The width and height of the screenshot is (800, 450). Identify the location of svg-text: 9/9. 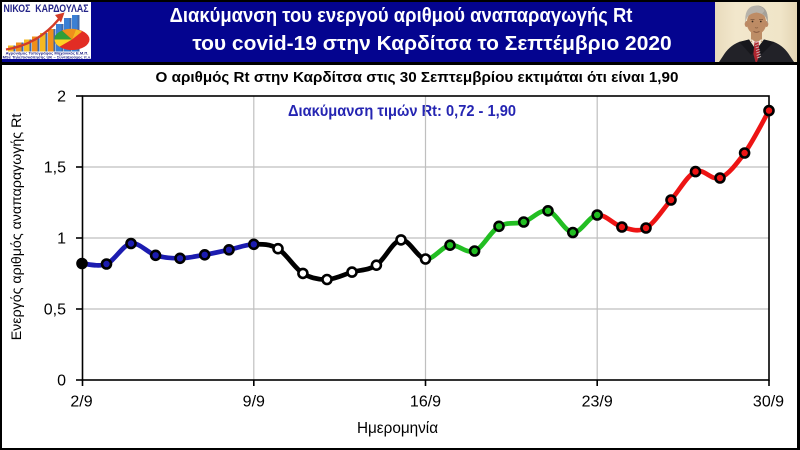
(254, 402).